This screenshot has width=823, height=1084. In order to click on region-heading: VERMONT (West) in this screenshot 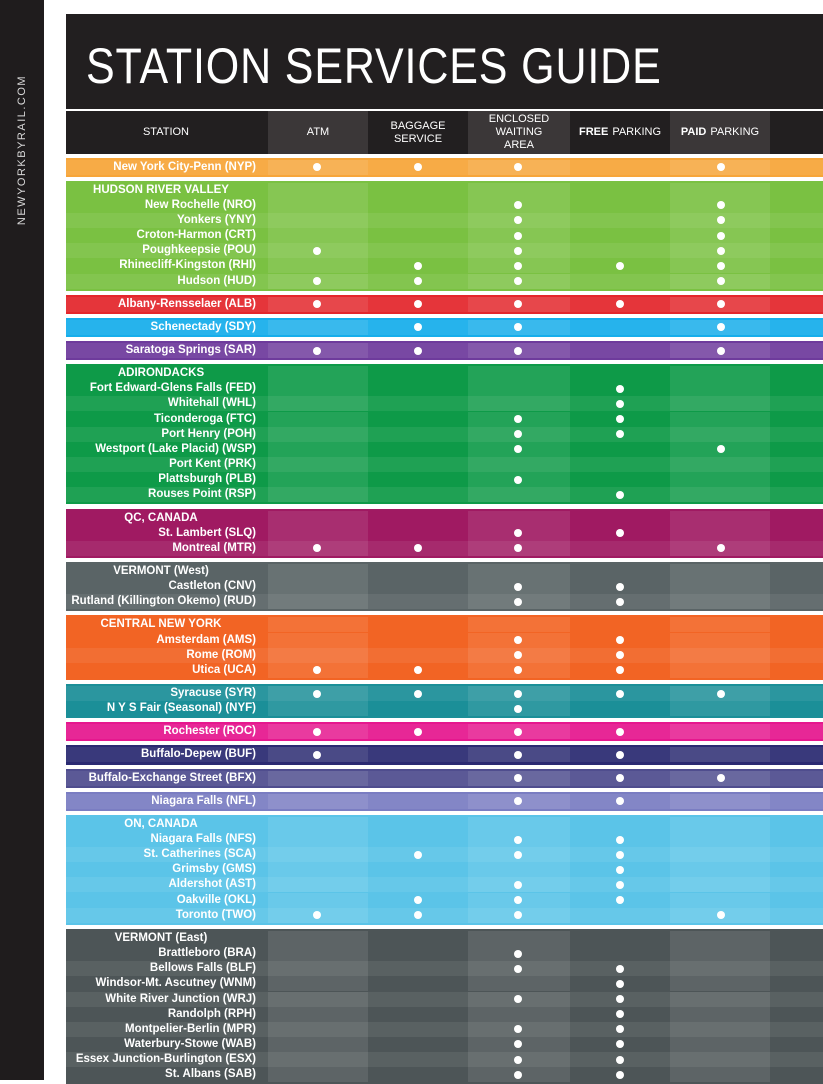, I will do `click(161, 570)`.